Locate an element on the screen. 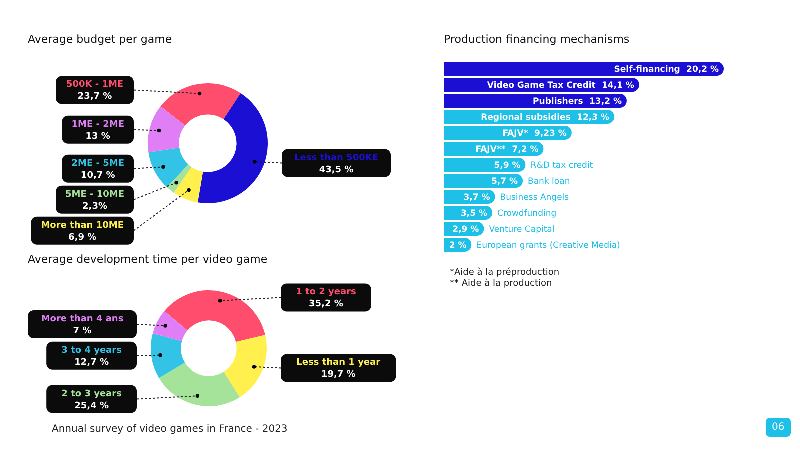 Image resolution: width=800 pixels, height=450 pixels. y-tick-label: Self-financing is located at coordinates (647, 70).